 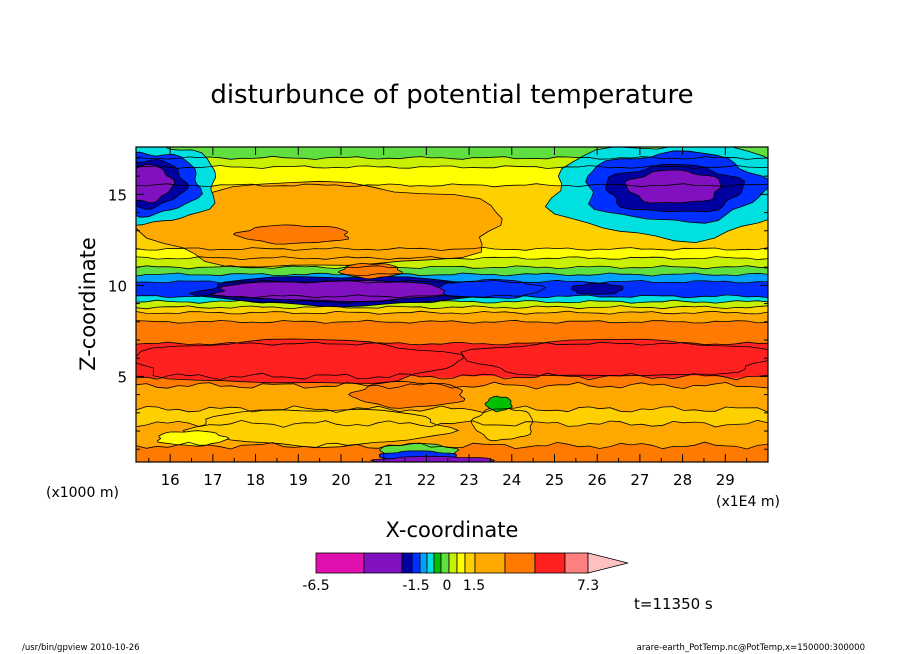 I want to click on x-tick-label: 21, so click(x=383, y=480).